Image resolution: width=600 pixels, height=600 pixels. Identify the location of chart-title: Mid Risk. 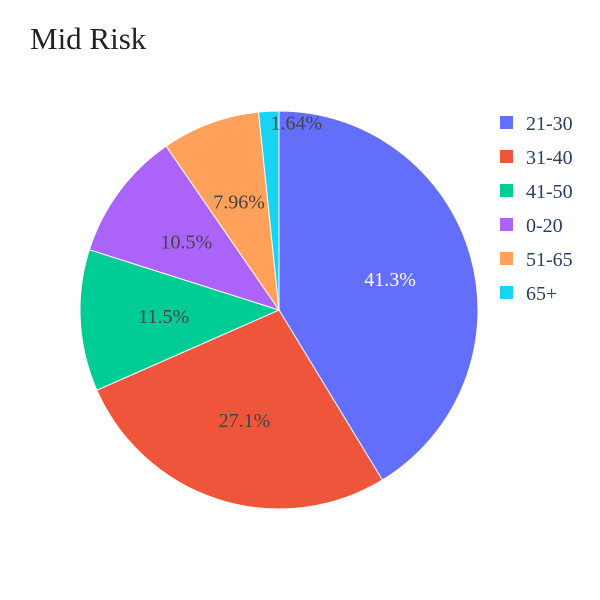
(88, 38).